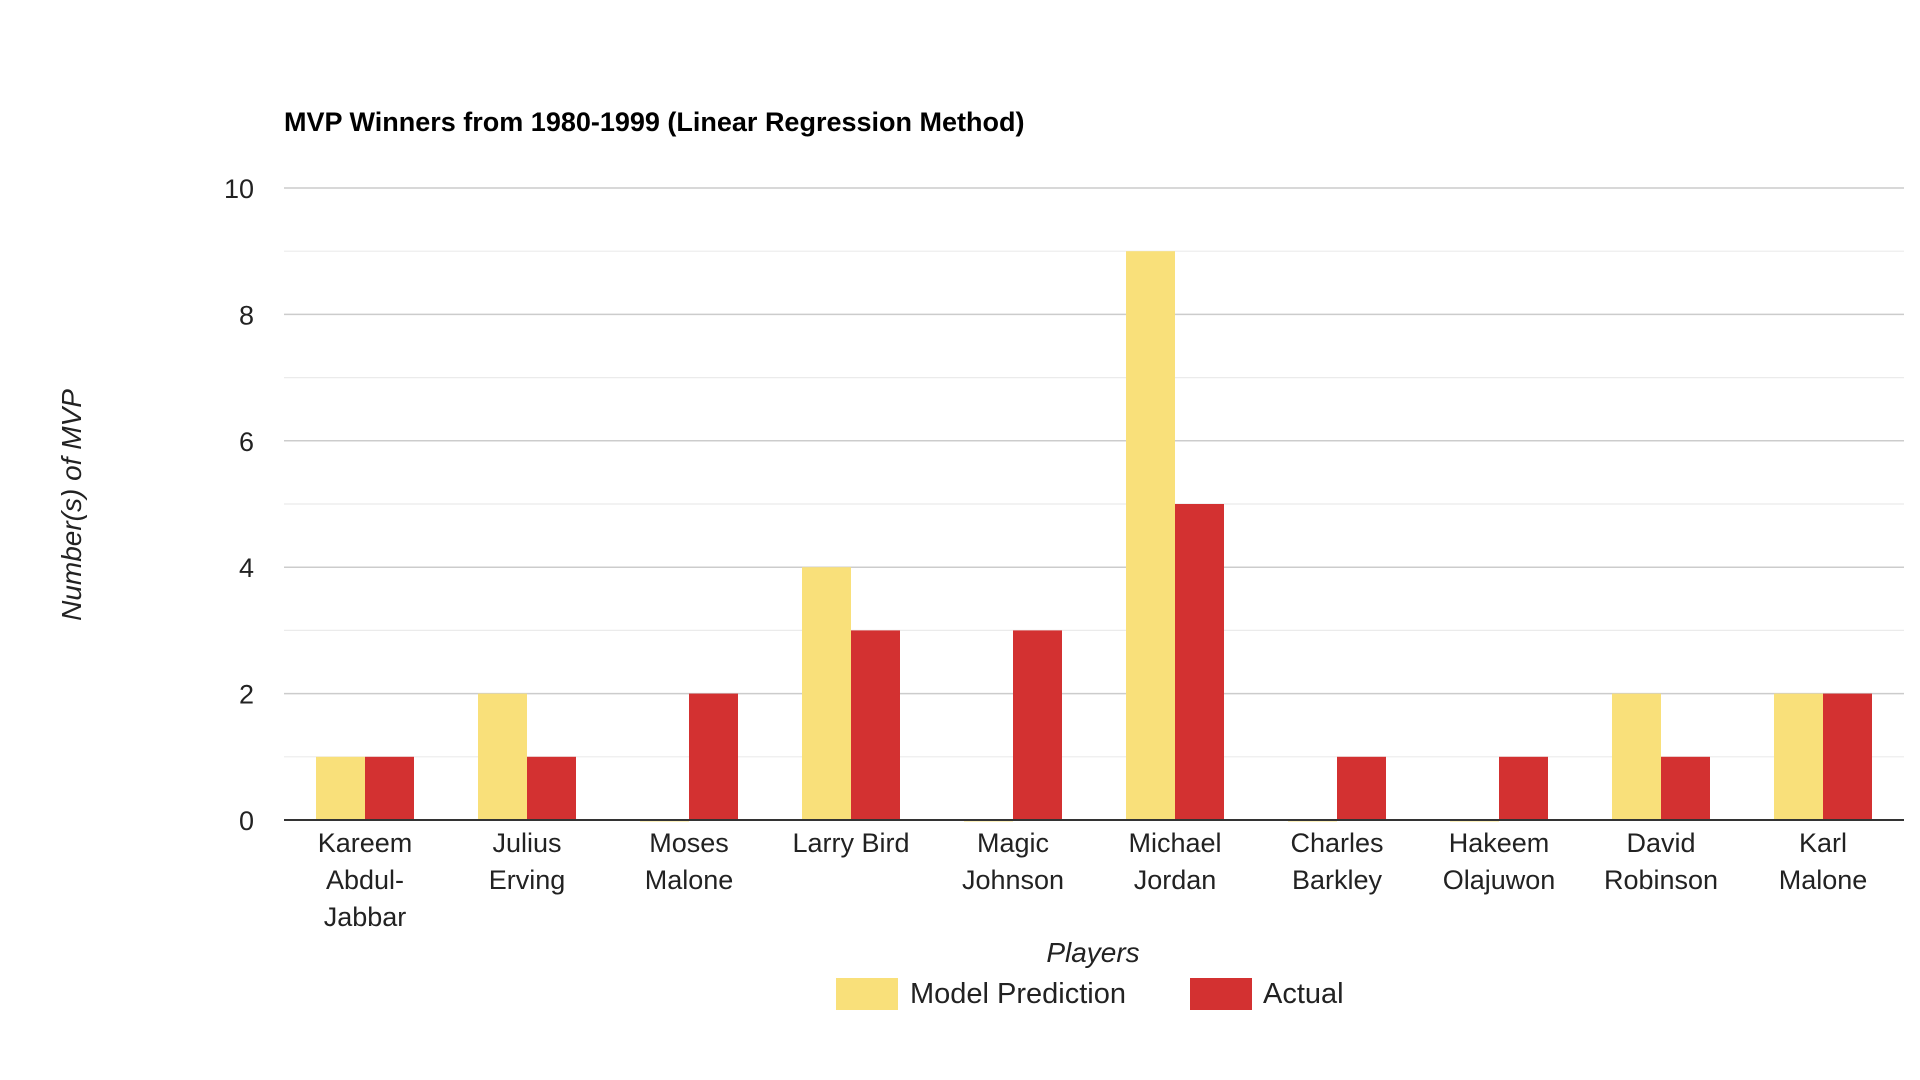 Image resolution: width=1920 pixels, height=1080 pixels. I want to click on x-category-label-line: Olajuwon, so click(1499, 880).